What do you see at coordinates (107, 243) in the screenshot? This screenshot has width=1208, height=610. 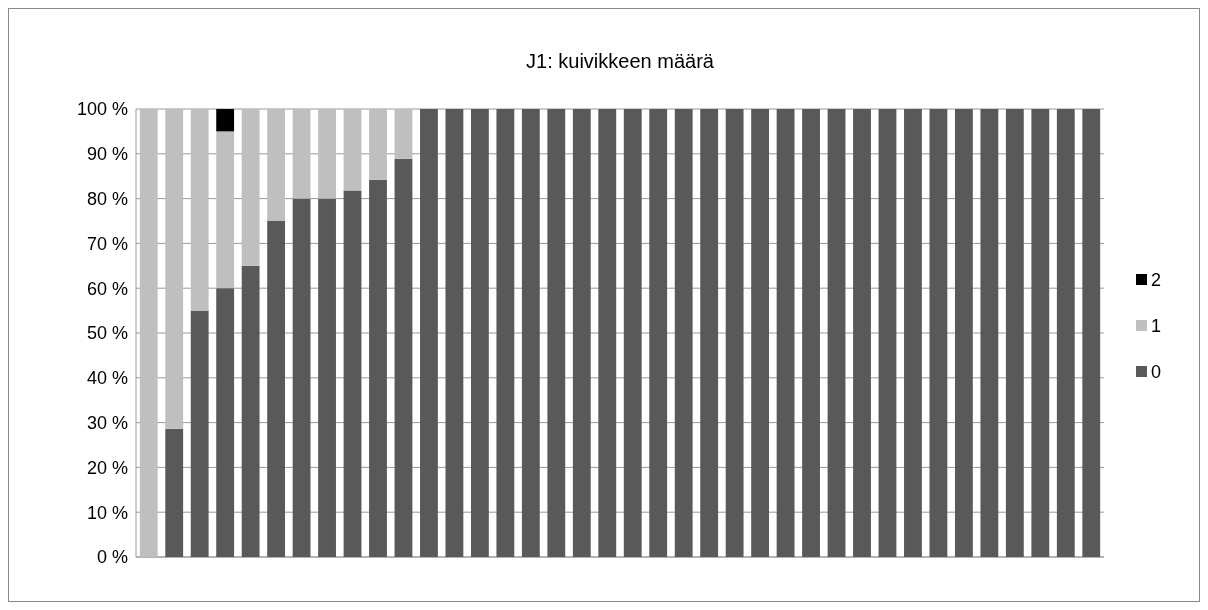 I see `y-tick-label: 70 %` at bounding box center [107, 243].